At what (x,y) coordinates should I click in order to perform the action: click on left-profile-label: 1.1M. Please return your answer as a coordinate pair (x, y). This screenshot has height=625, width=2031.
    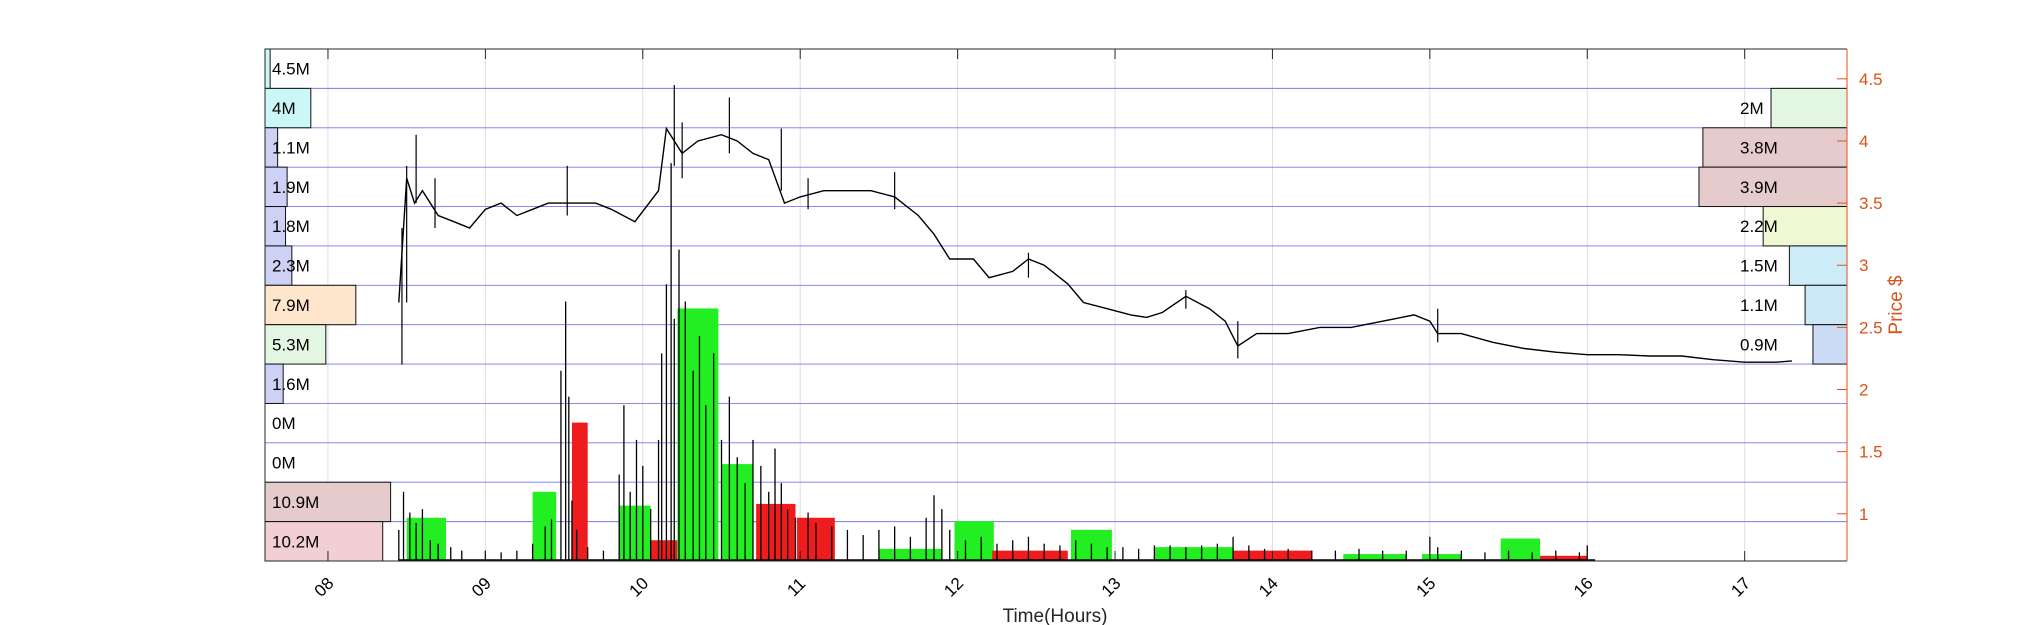
    Looking at the image, I should click on (291, 147).